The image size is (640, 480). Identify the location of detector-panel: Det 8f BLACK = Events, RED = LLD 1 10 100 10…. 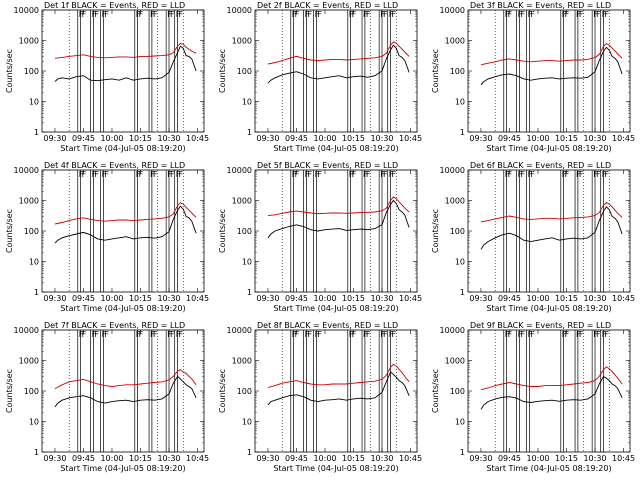
(320, 397).